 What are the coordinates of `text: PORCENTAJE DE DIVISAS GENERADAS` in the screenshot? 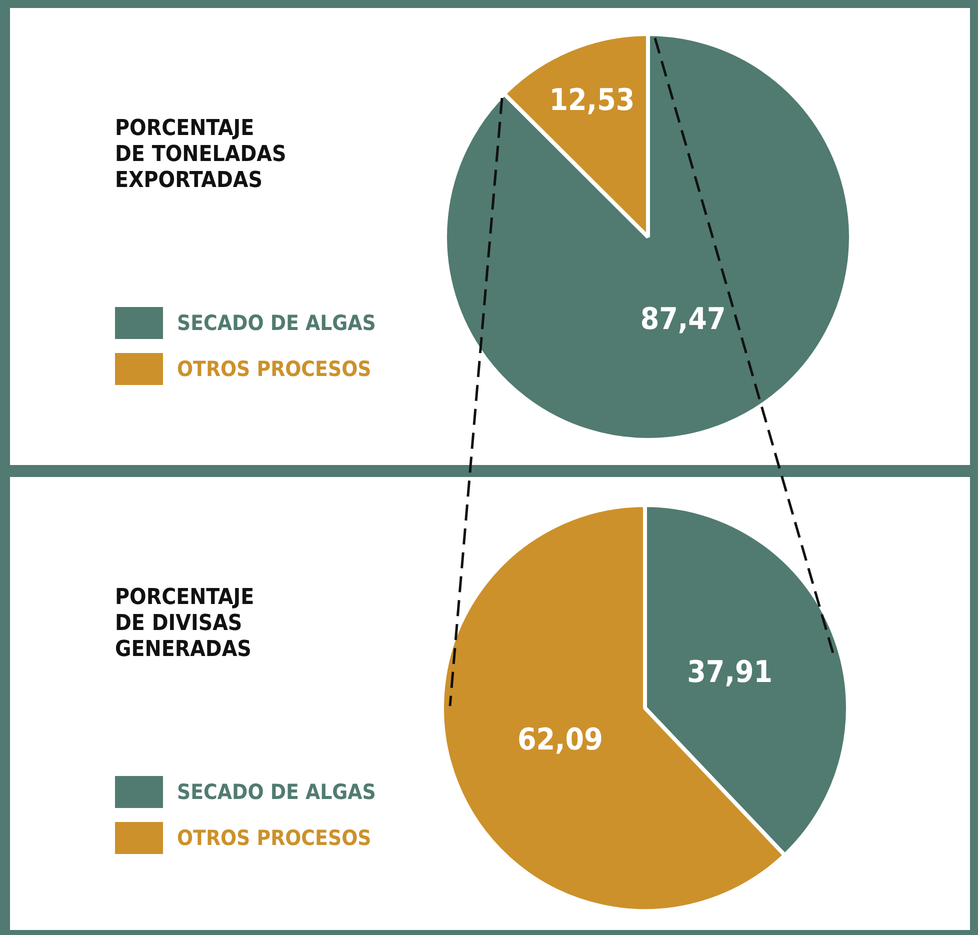 It's located at (184, 624).